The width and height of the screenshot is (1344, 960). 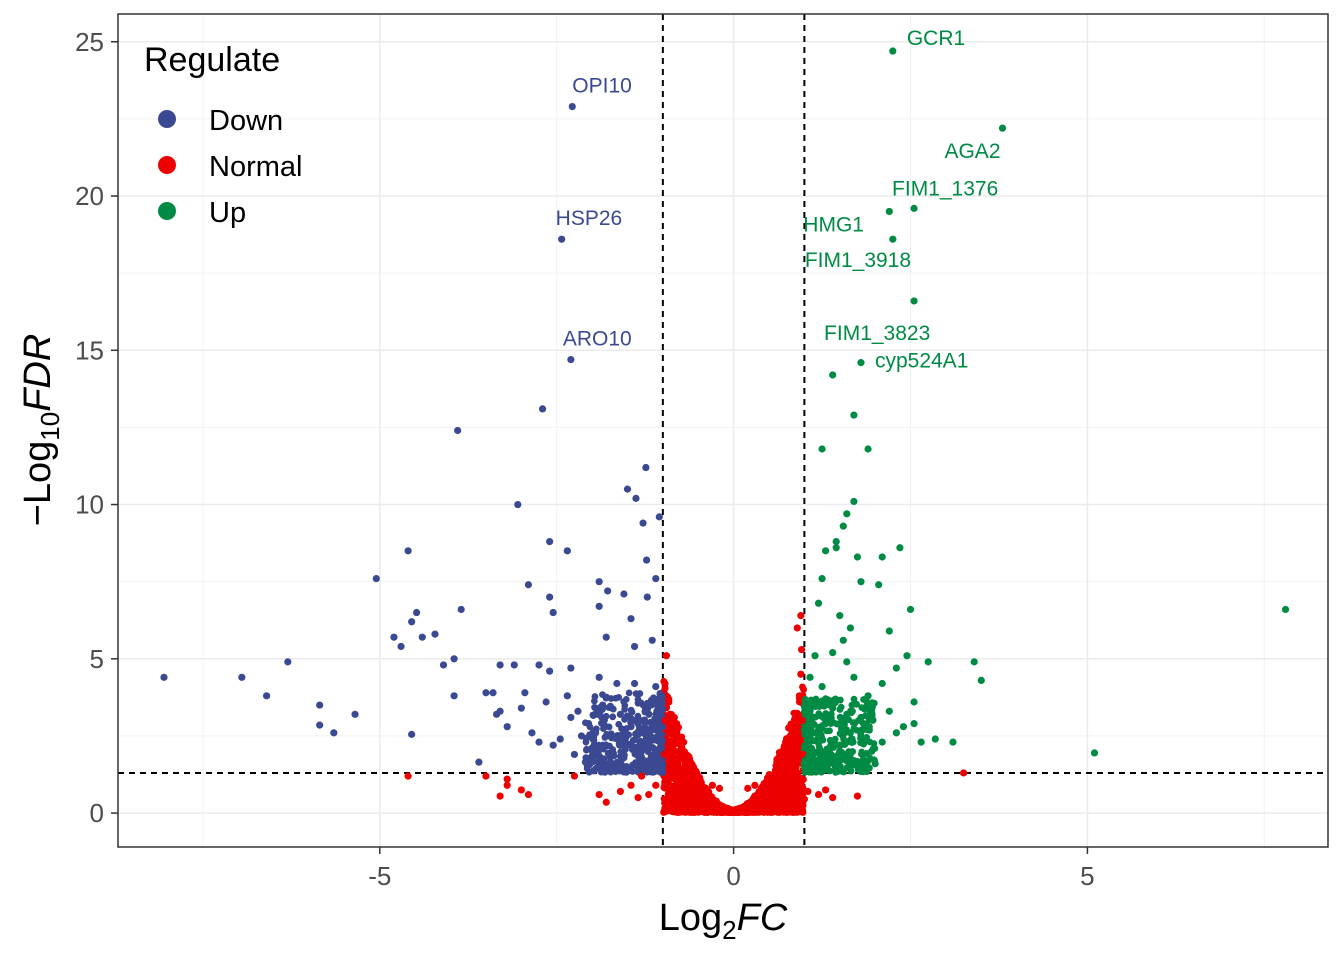 What do you see at coordinates (731, 869) in the screenshot?
I see `x-axis: -5 0 5` at bounding box center [731, 869].